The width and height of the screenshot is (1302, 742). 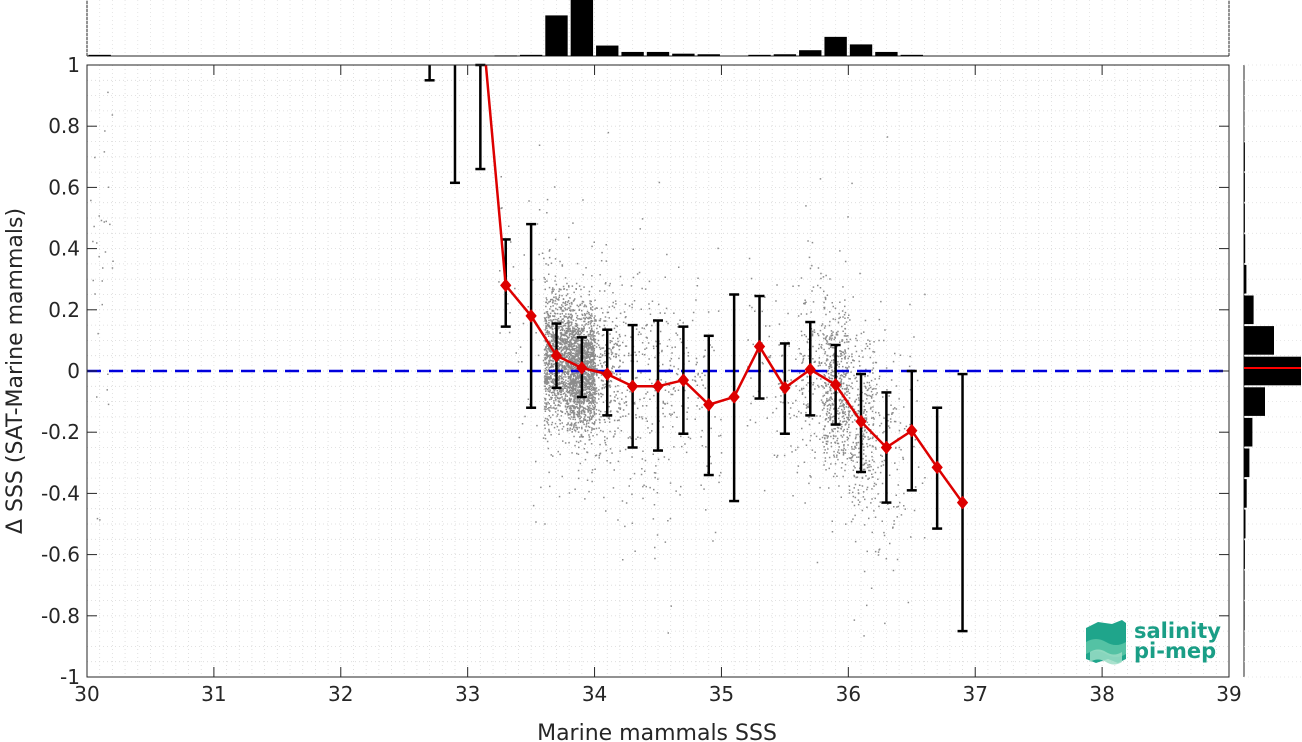 What do you see at coordinates (848, 694) in the screenshot?
I see `x-tick-label: 36` at bounding box center [848, 694].